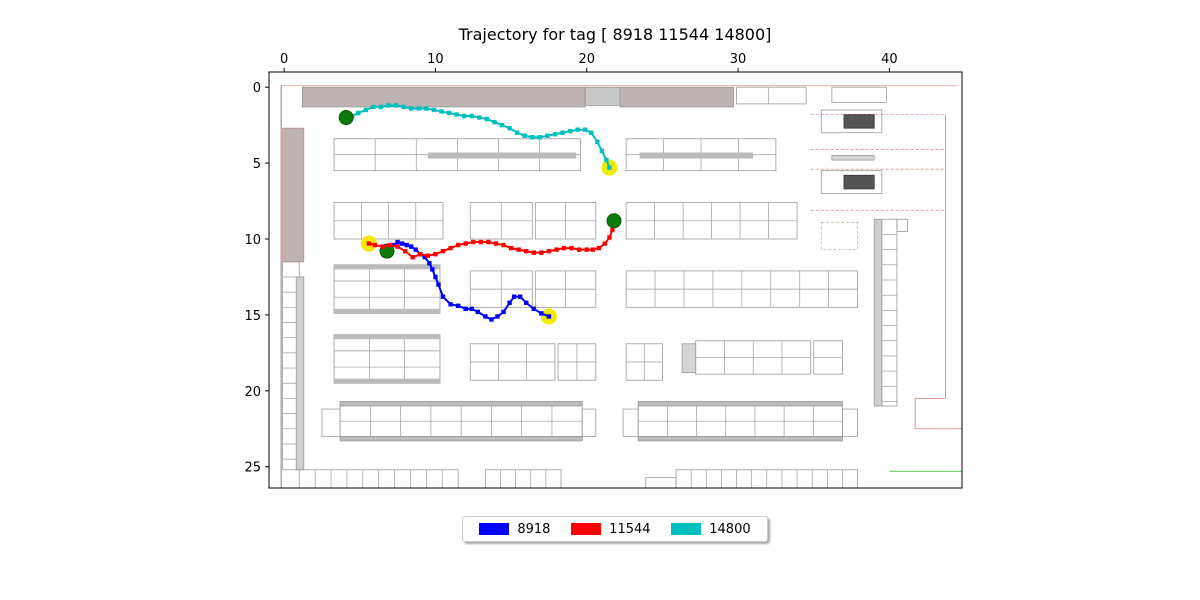 The height and width of the screenshot is (600, 1200). Describe the element at coordinates (252, 392) in the screenshot. I see `y-tick-label: 20` at that location.